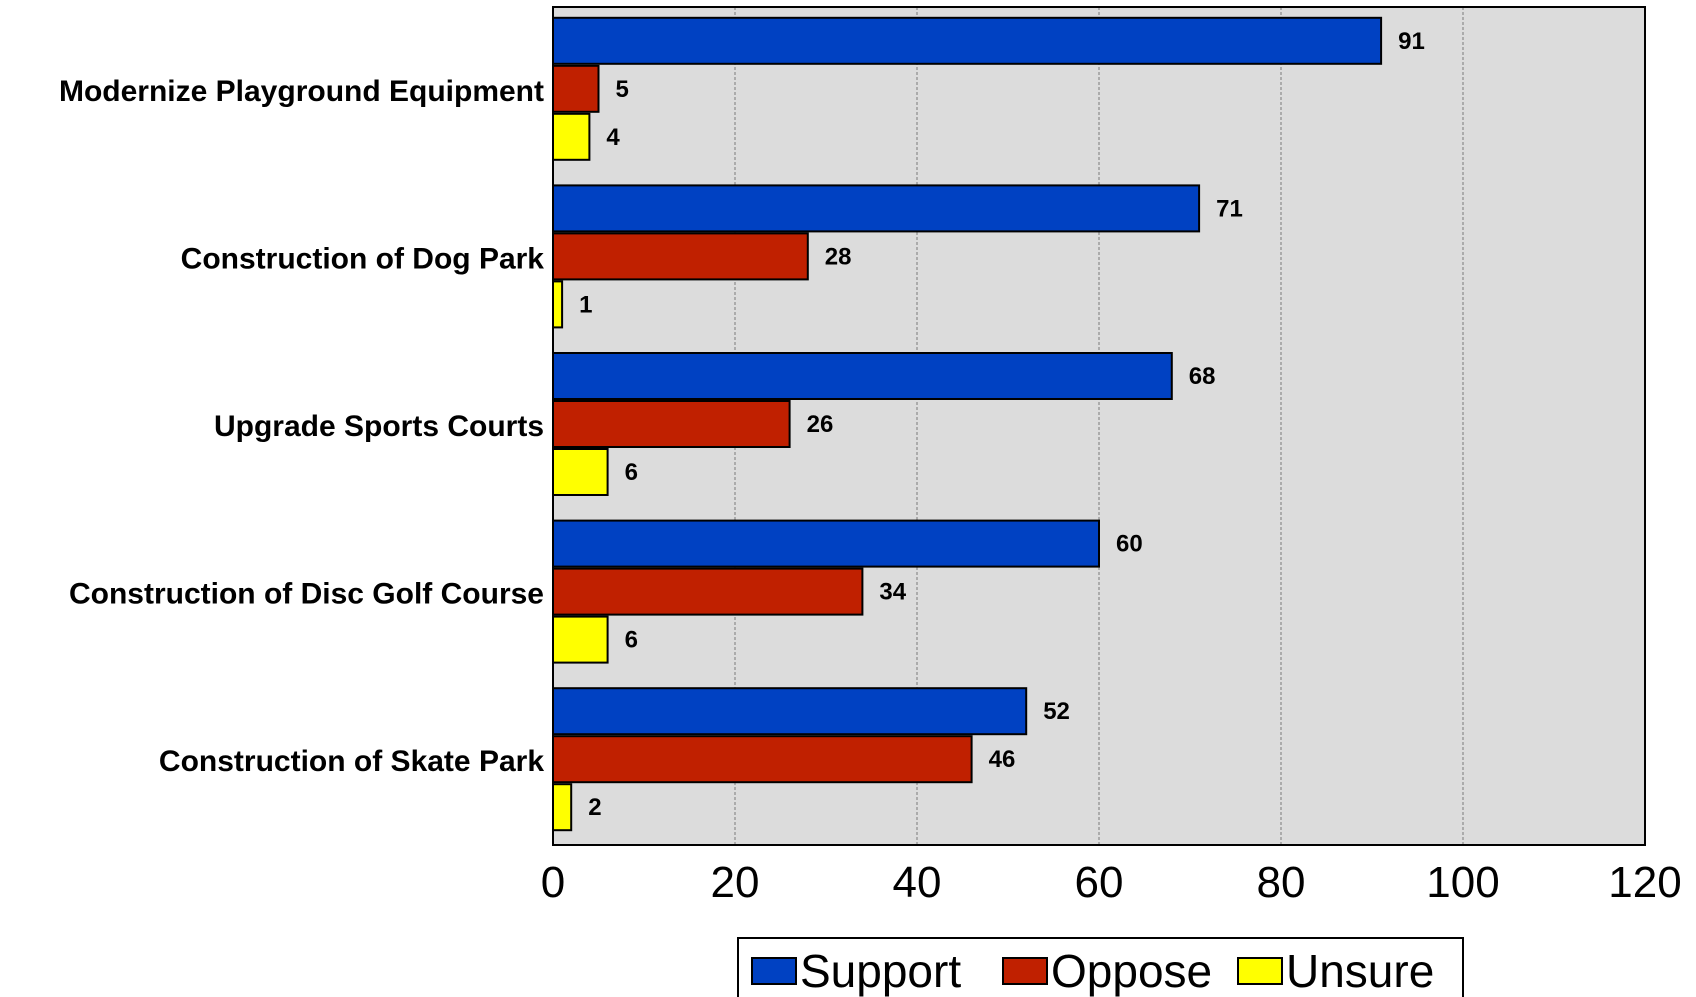 The image size is (1696, 997). Describe the element at coordinates (838, 256) in the screenshot. I see `data-label: 28` at that location.